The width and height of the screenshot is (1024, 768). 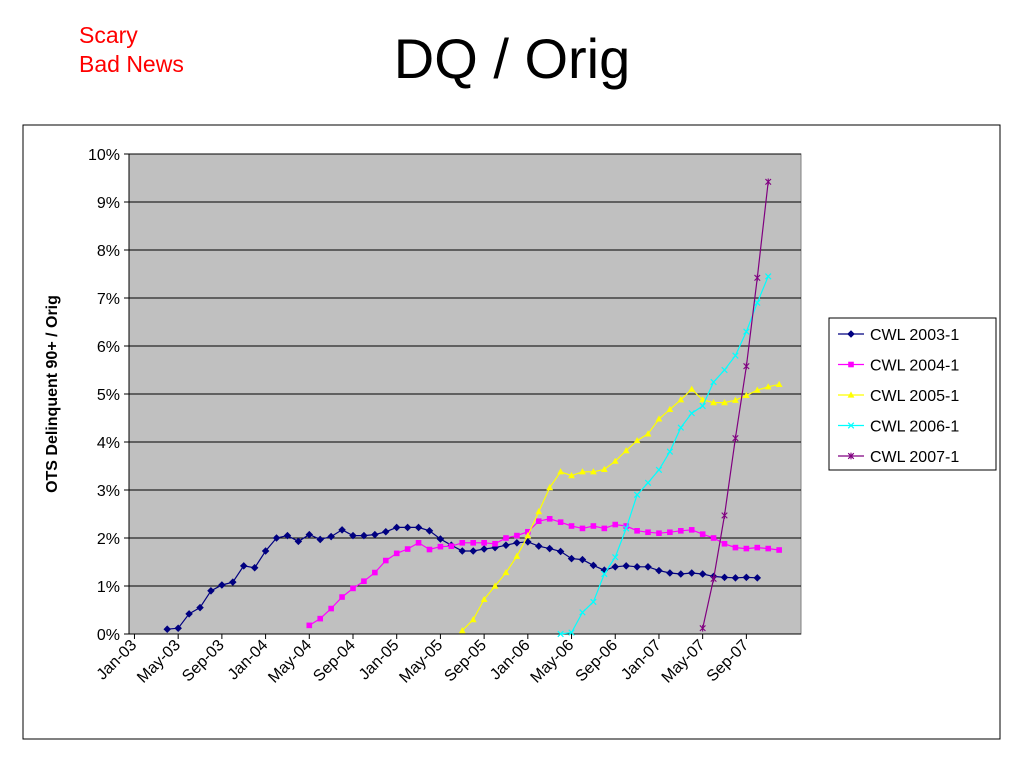 What do you see at coordinates (914, 335) in the screenshot?
I see `legend-label: CWL 2003-1` at bounding box center [914, 335].